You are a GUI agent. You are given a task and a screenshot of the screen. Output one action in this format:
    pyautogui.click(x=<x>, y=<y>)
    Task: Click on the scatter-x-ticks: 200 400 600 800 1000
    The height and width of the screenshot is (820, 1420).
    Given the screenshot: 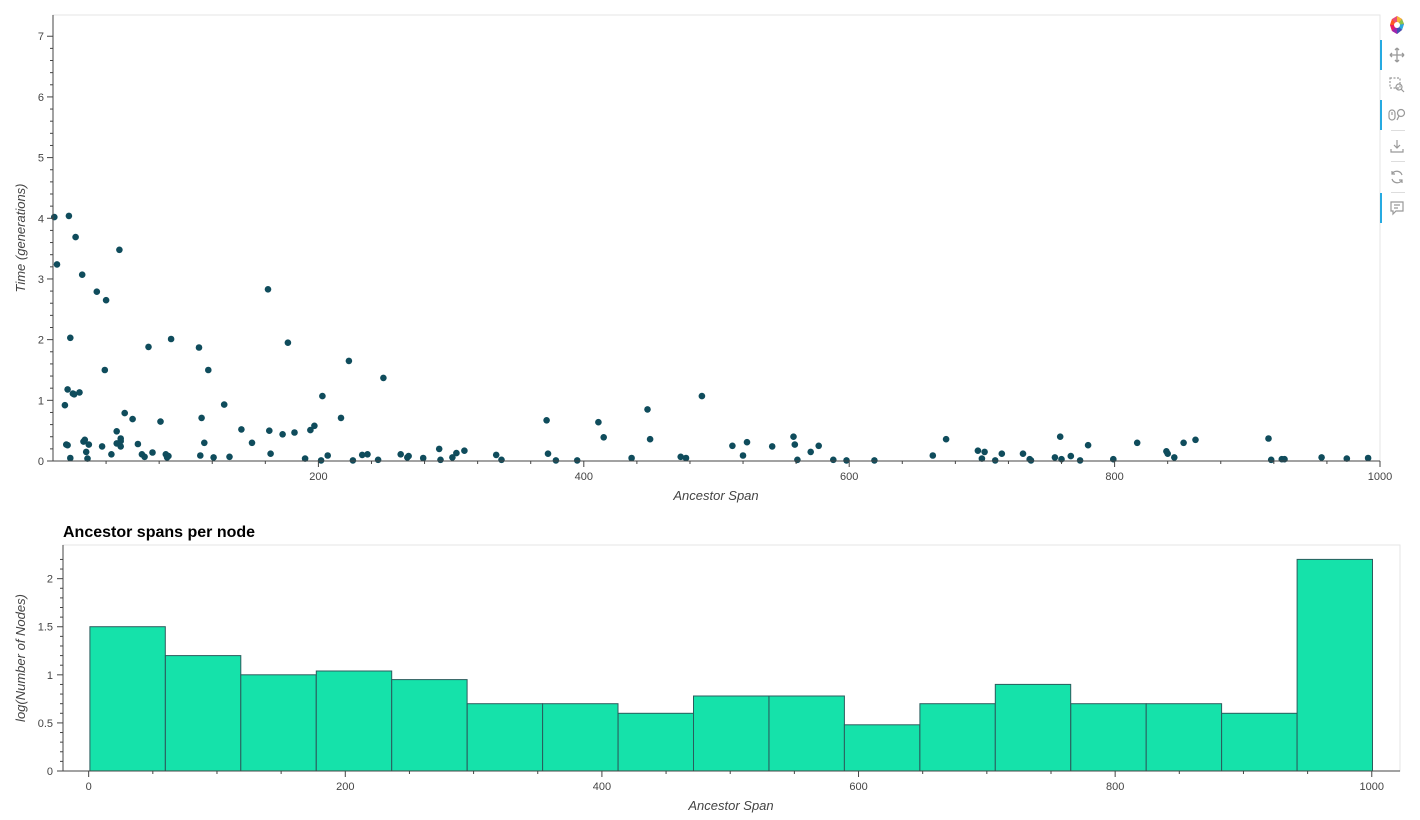 What is the action you would take?
    pyautogui.click(x=748, y=472)
    